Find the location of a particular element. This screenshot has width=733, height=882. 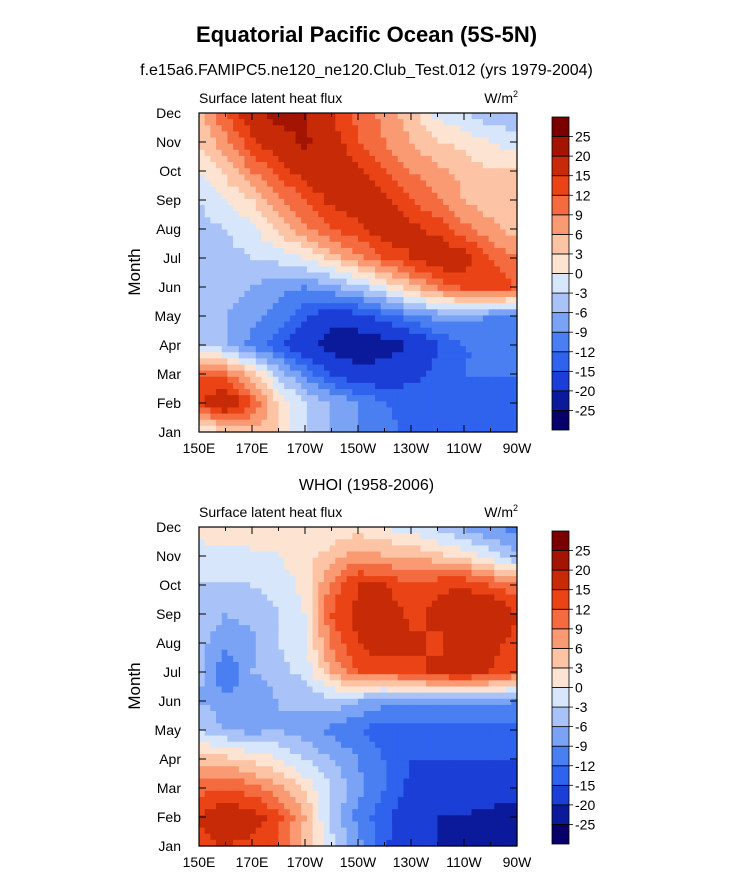

colorbar-label: 12 is located at coordinates (583, 195).